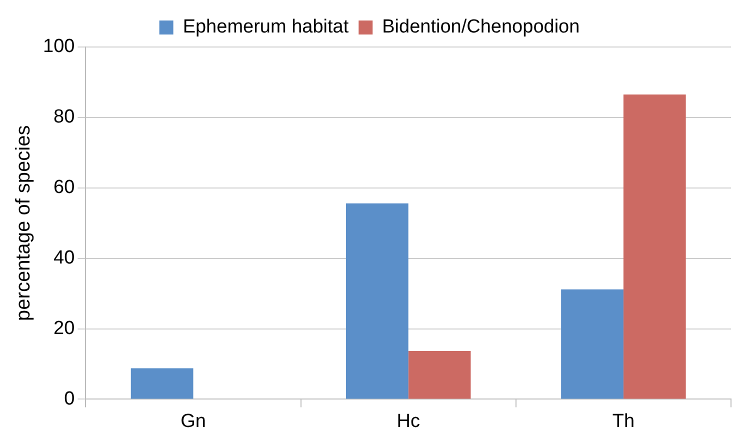  I want to click on y-tick-label: 60, so click(64, 187).